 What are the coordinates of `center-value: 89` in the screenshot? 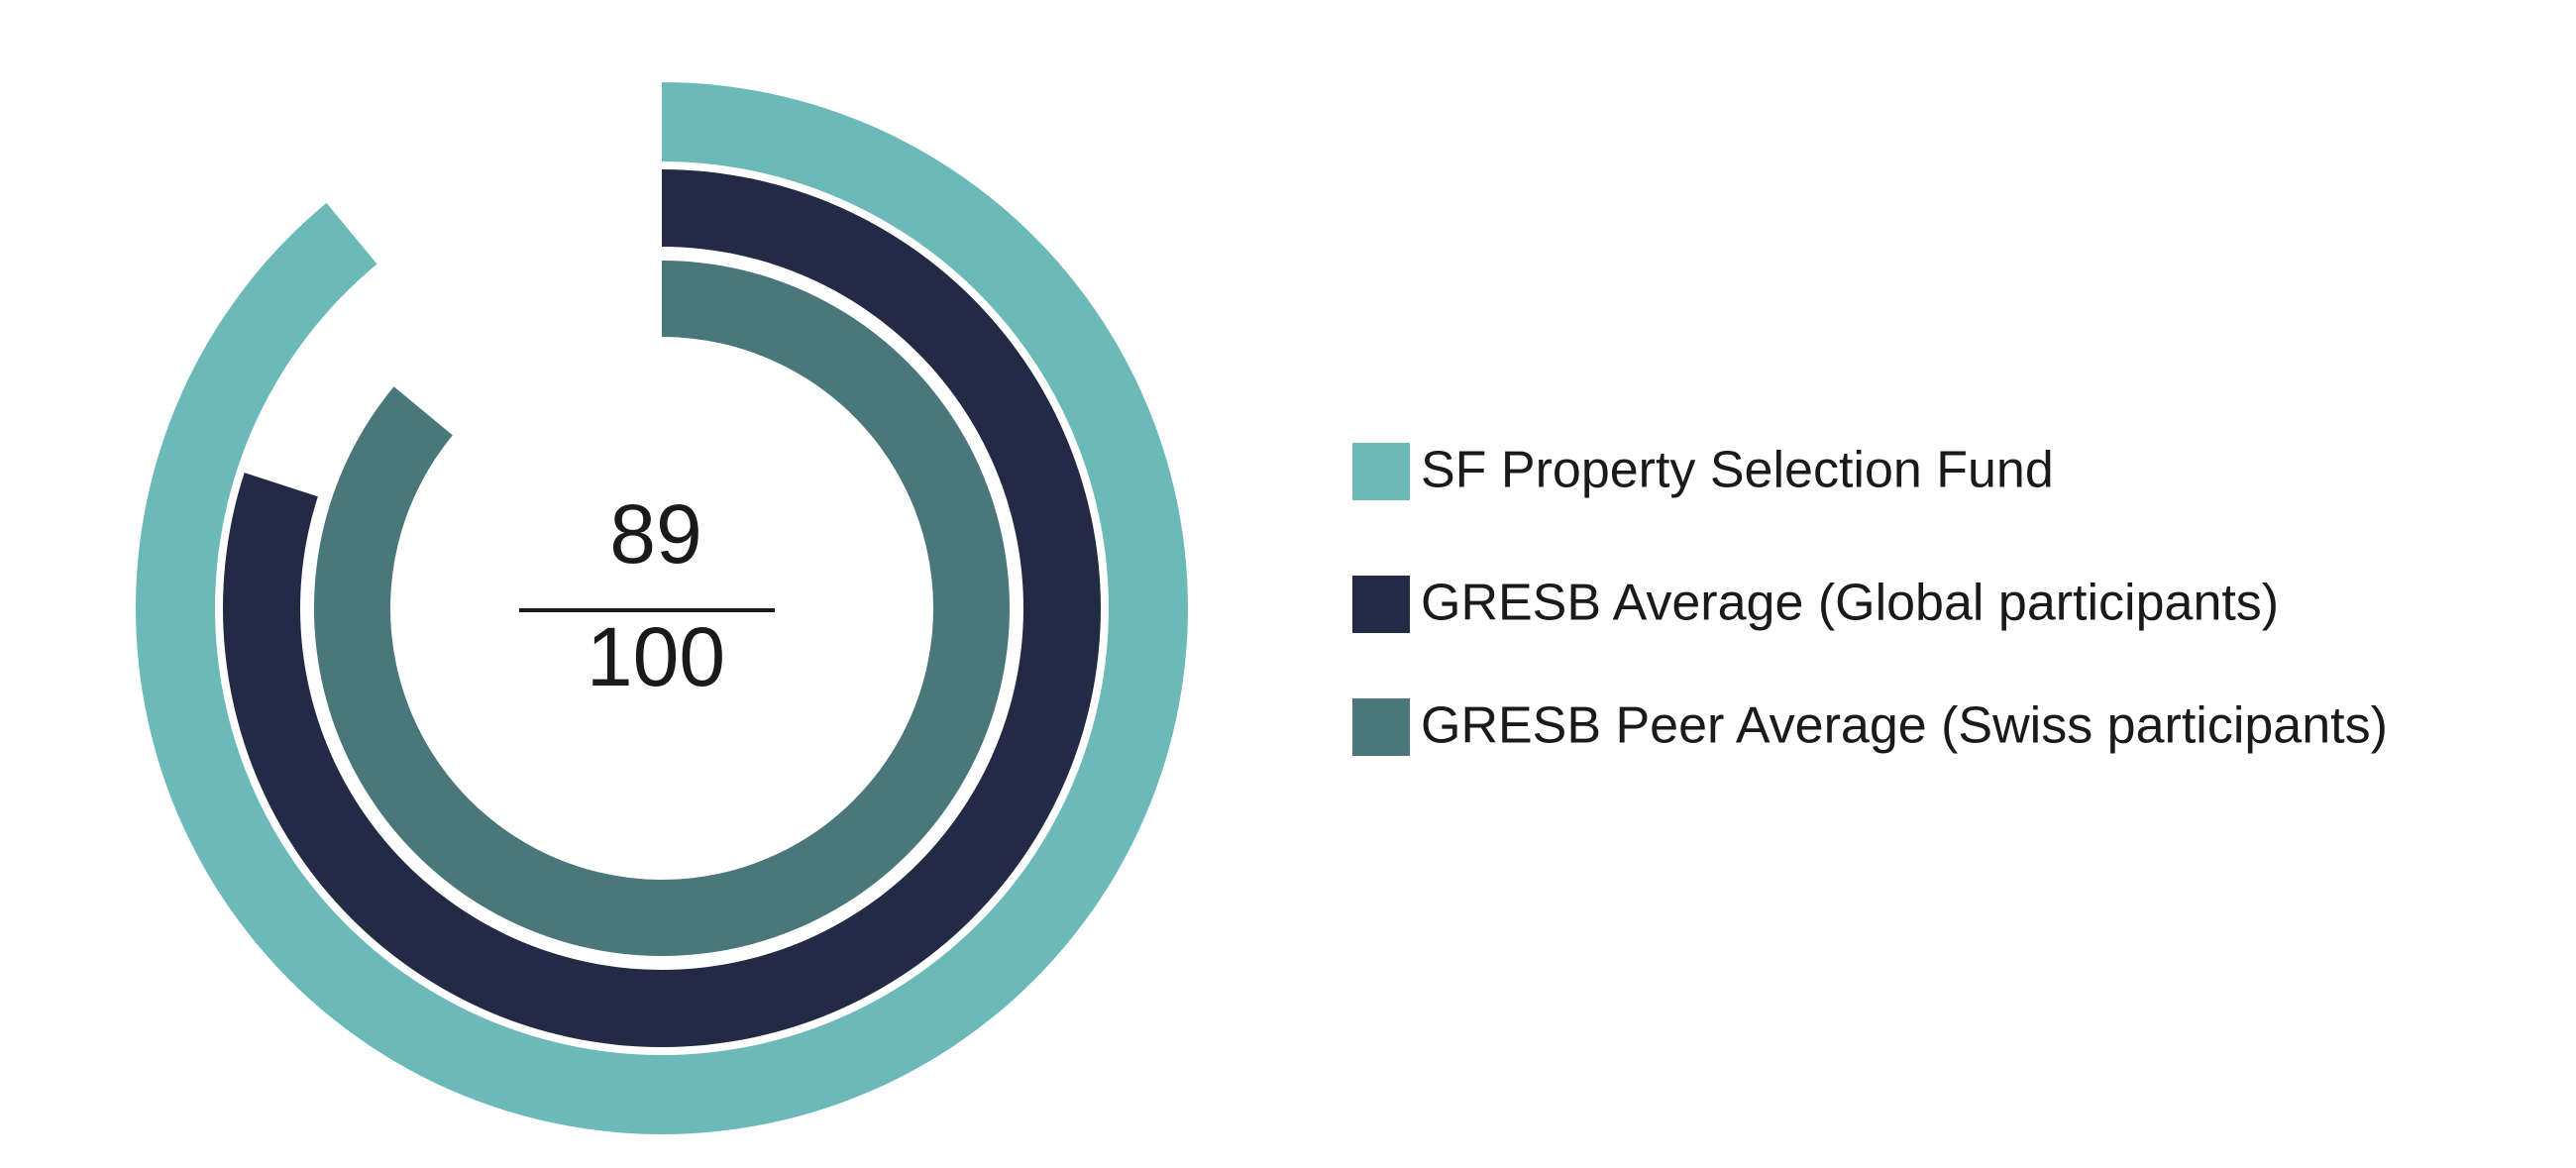 It's located at (655, 534).